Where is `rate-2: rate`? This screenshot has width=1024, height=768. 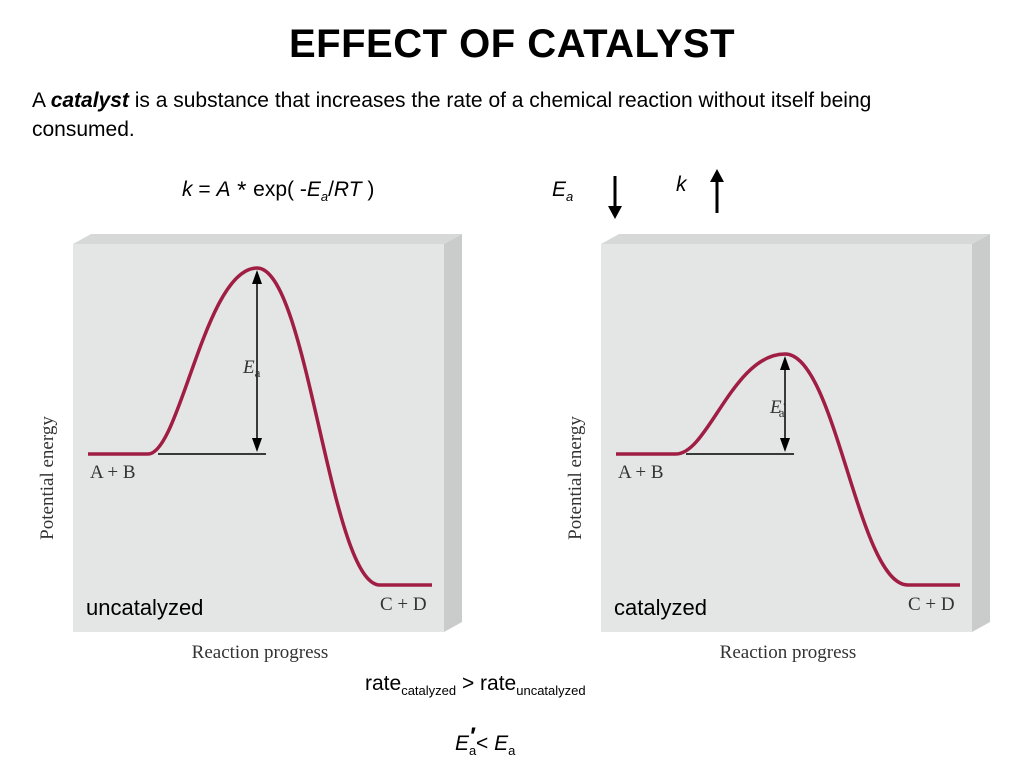 rate-2: rate is located at coordinates (498, 683).